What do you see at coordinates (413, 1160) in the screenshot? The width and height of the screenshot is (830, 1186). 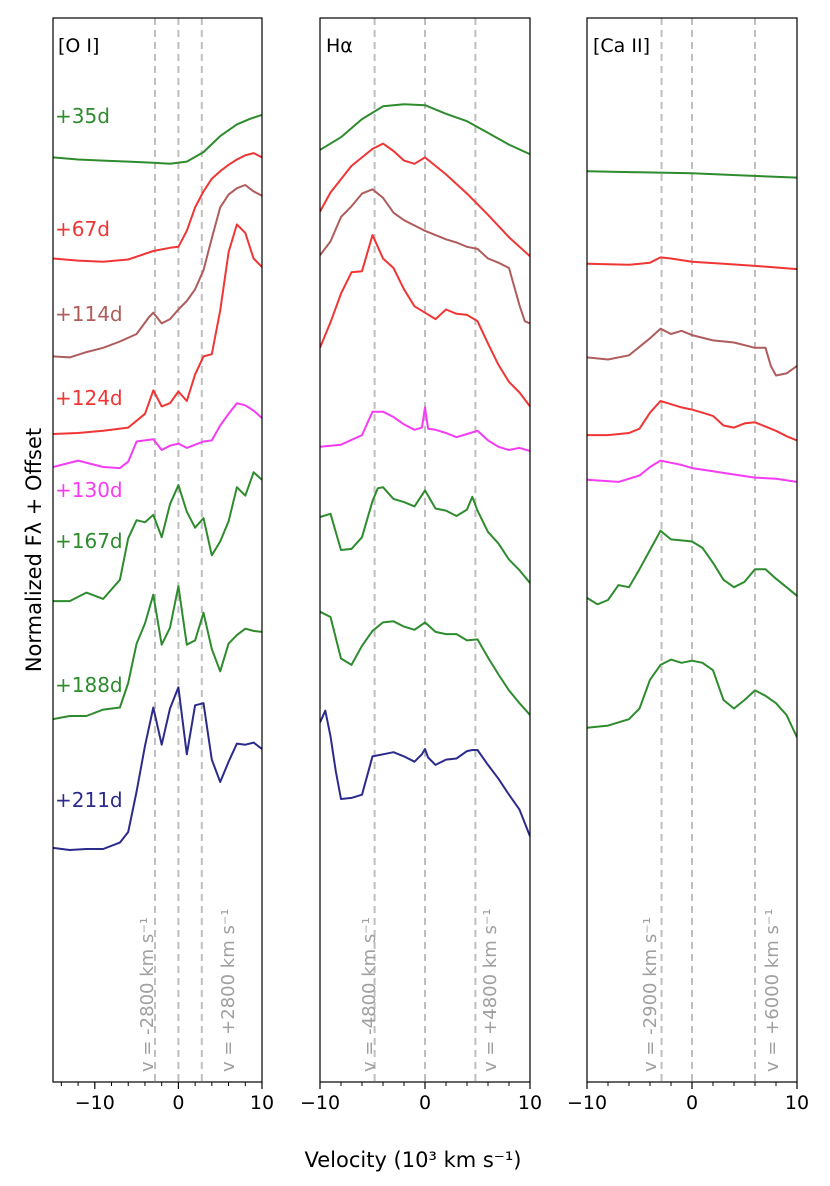 I see `x-axis-title: Velocity (10³ km s⁻¹)` at bounding box center [413, 1160].